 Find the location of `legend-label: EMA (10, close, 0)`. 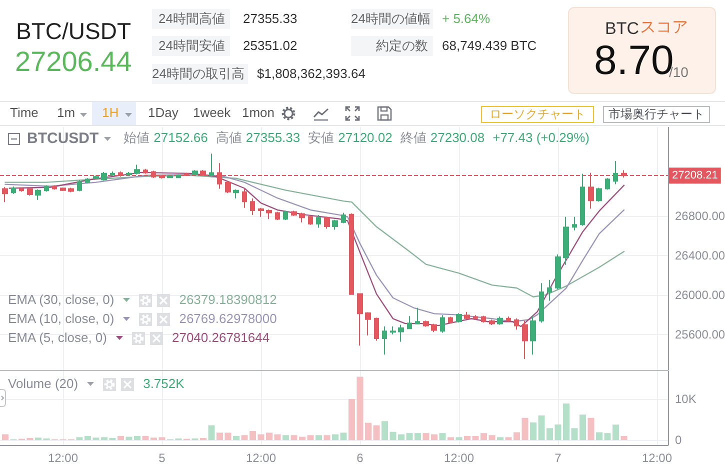

legend-label: EMA (10, close, 0) is located at coordinates (61, 319).